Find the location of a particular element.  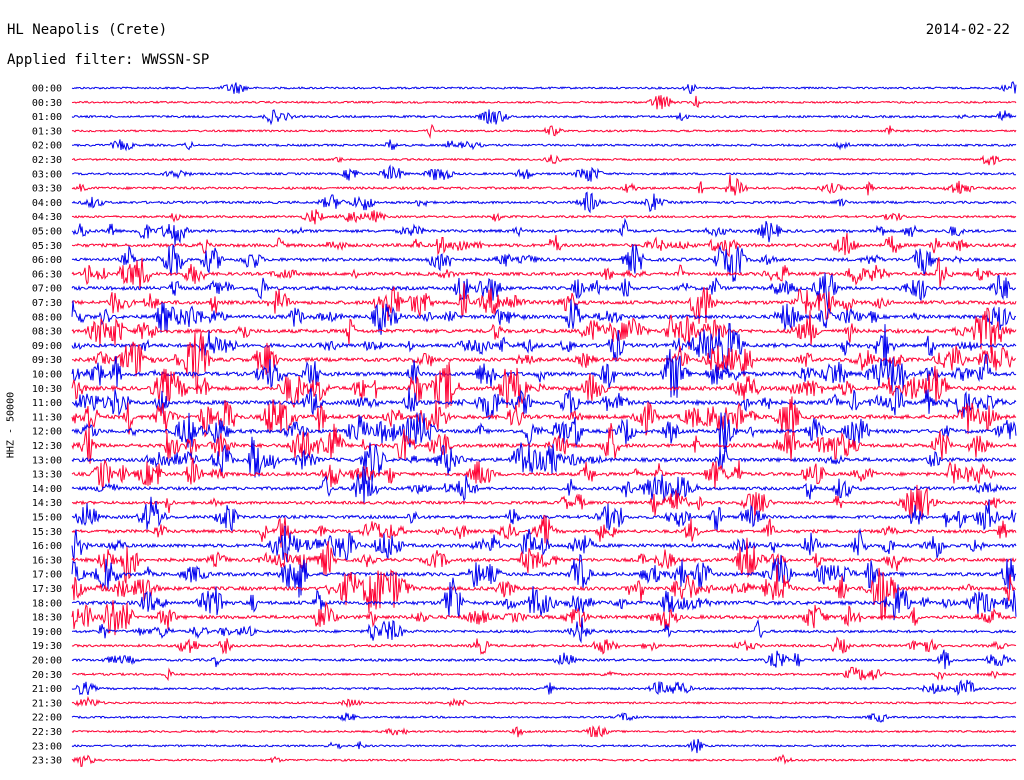

row-time-label: 16:00 is located at coordinates (47, 546).